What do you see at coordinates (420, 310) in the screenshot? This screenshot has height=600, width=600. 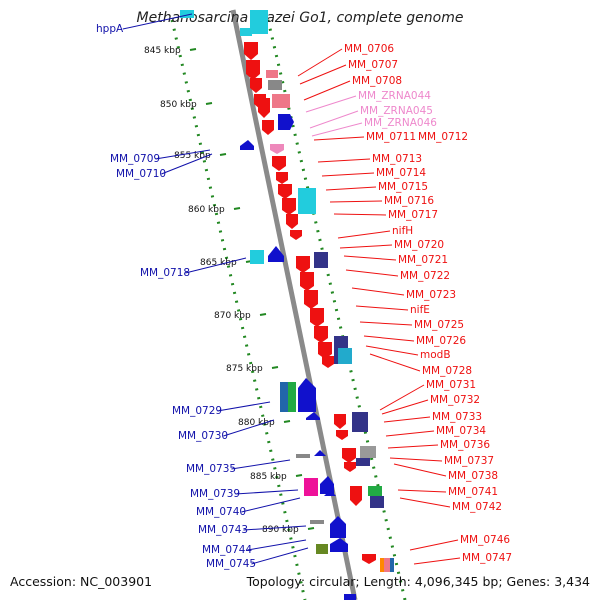 I see `right-gene-label: nifE` at bounding box center [420, 310].